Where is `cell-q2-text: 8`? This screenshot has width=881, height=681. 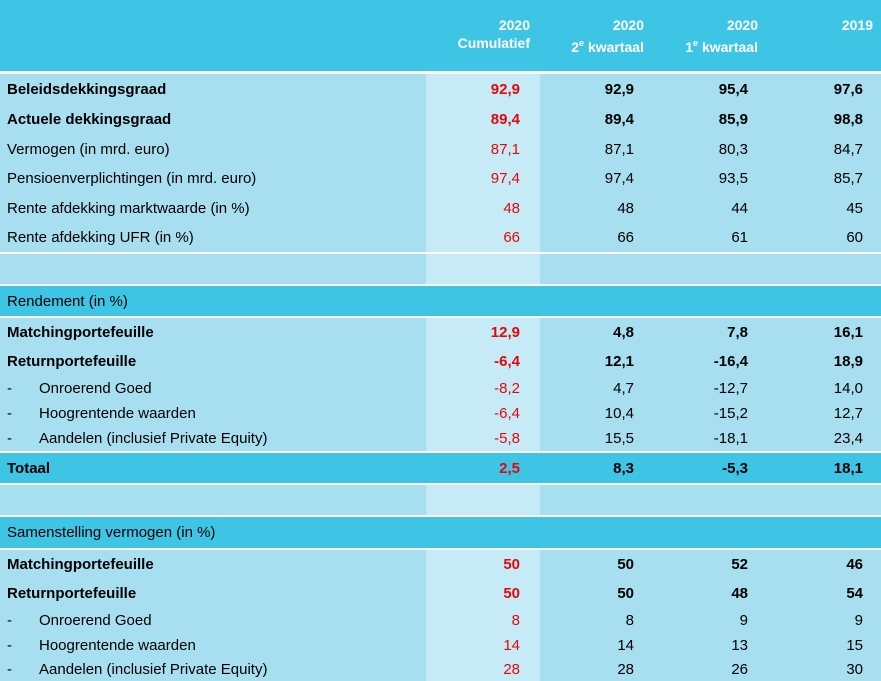
cell-q2-text: 8 is located at coordinates (629, 620).